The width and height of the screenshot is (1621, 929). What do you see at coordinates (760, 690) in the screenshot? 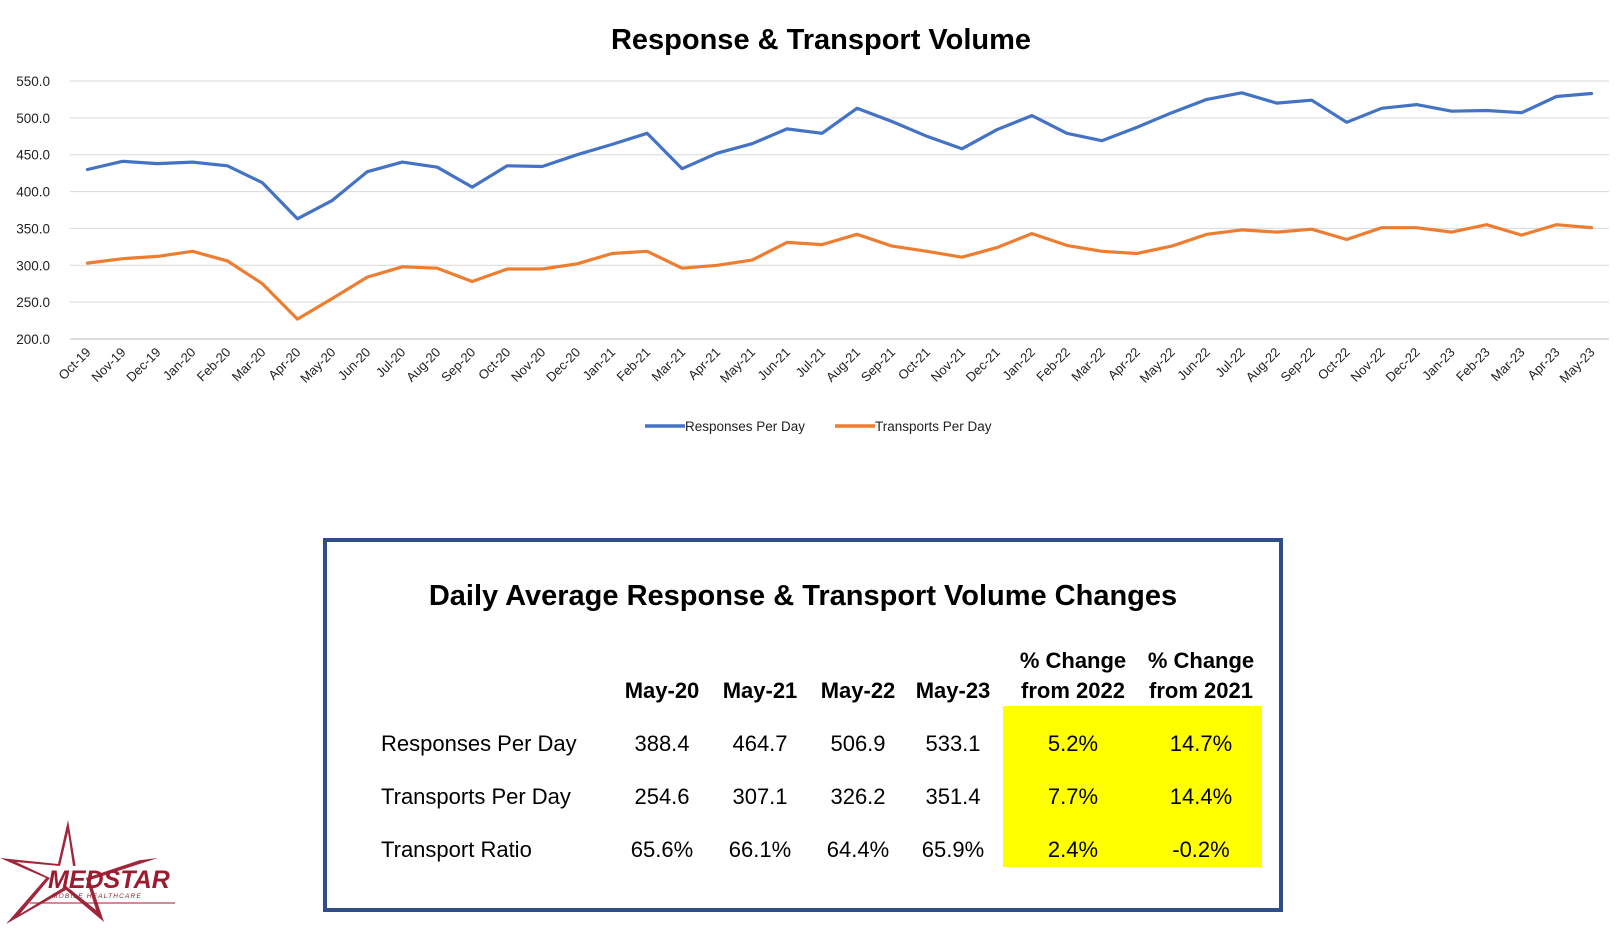
I see `col-header-may-21: May-21` at bounding box center [760, 690].